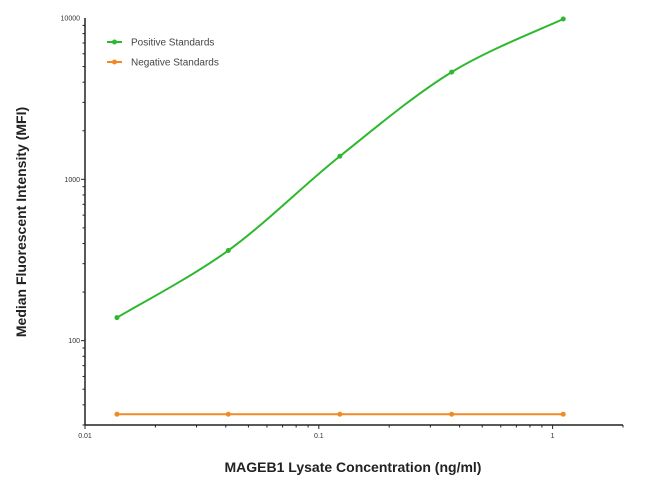  Describe the element at coordinates (319, 436) in the screenshot. I see `x-tick-label: 0.1` at that location.